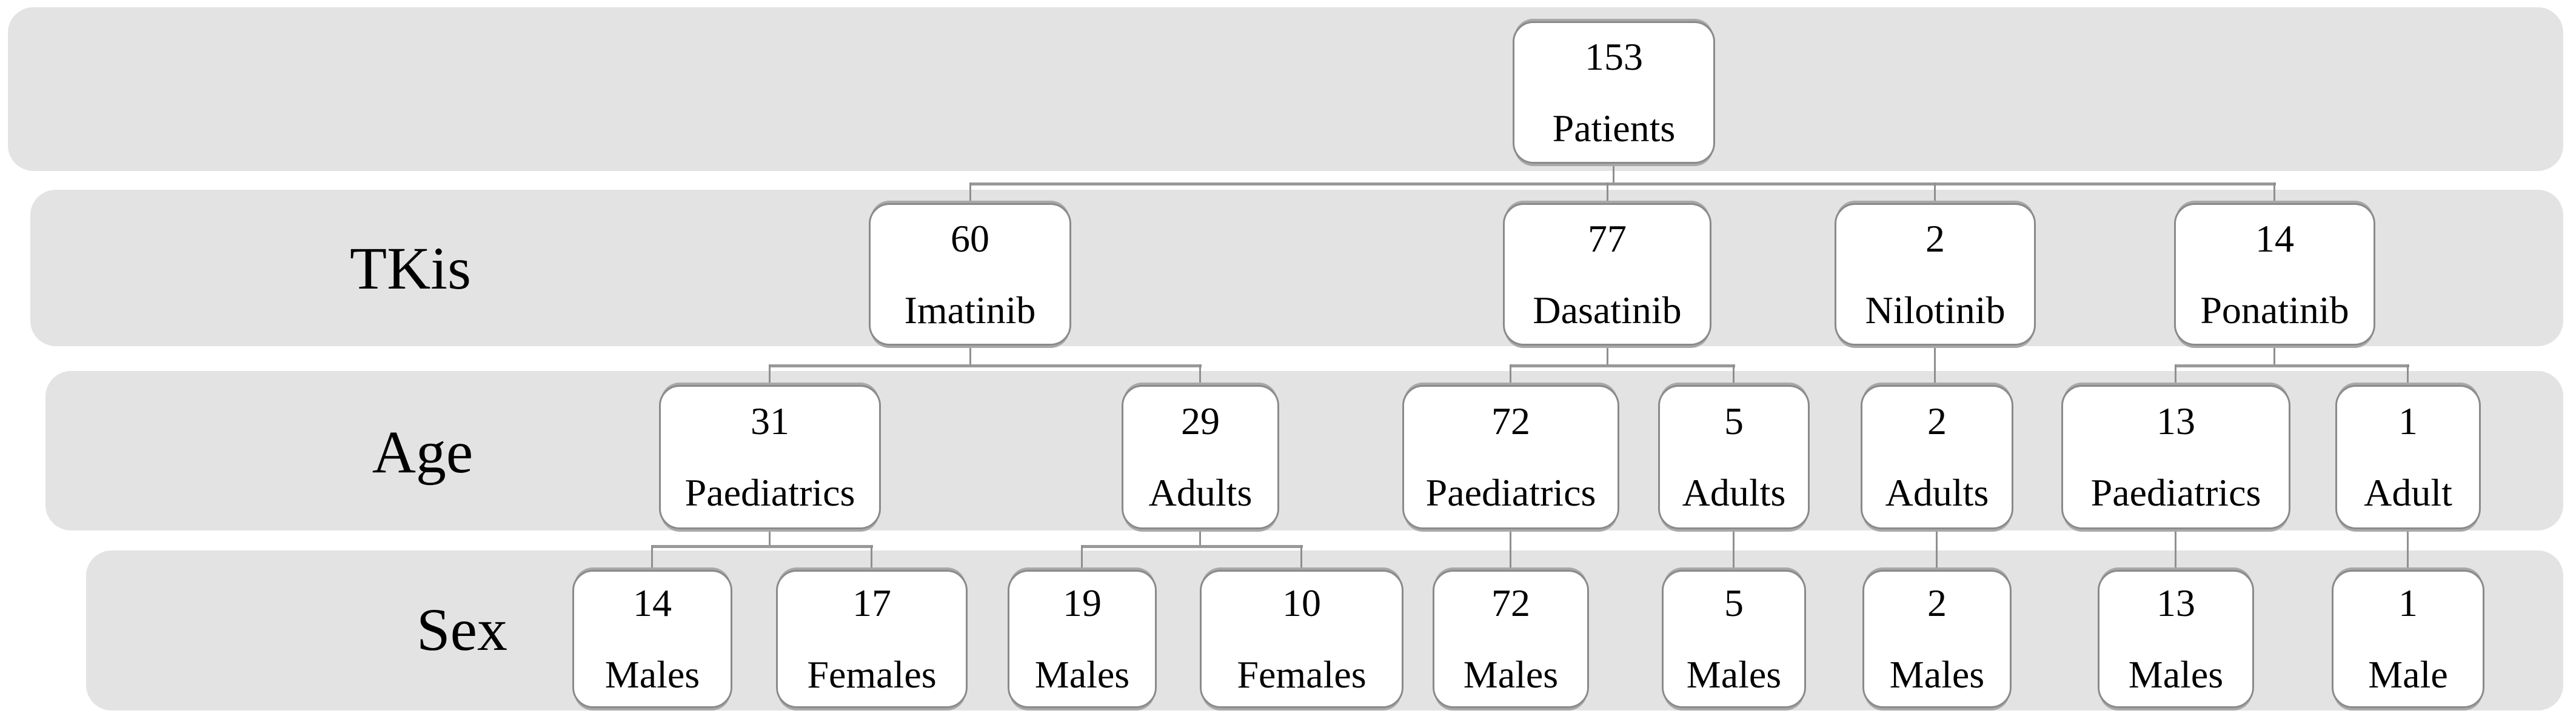  I want to click on connector-stub-19males, so click(1082, 557).